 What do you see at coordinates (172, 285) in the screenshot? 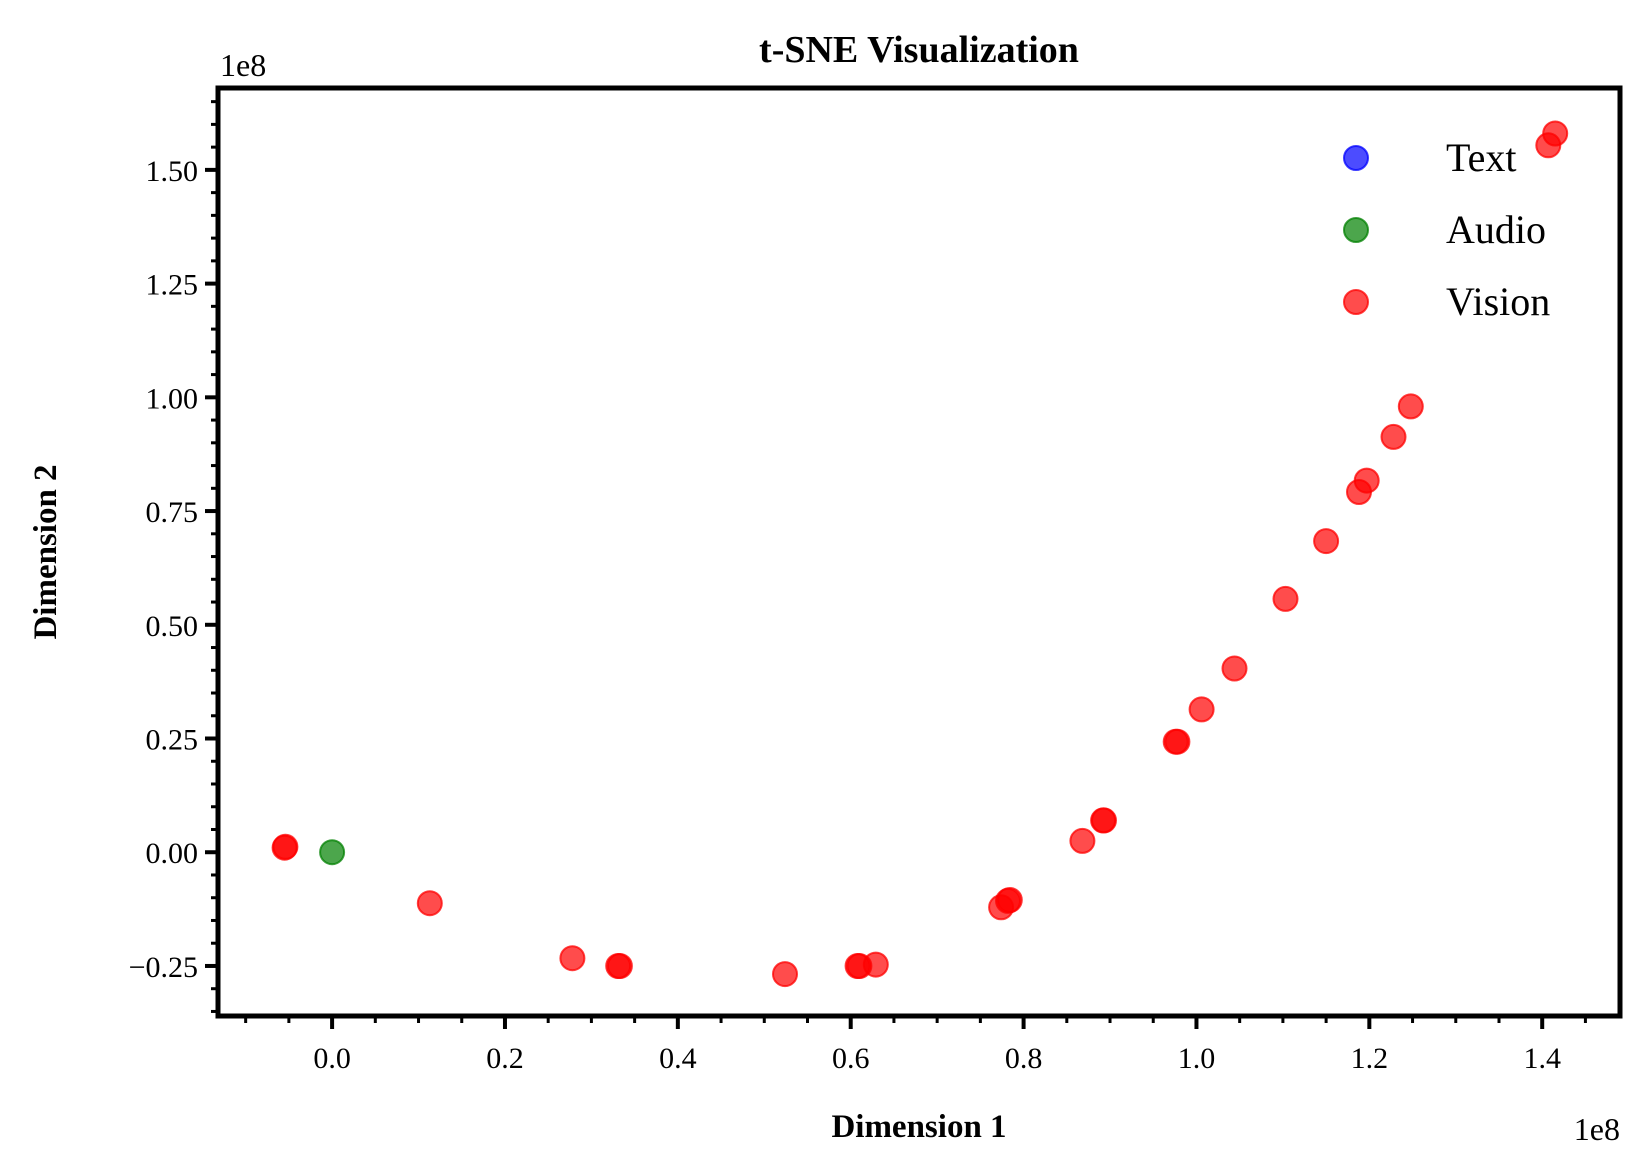
I see `y-tick-label: 1.25` at bounding box center [172, 285].